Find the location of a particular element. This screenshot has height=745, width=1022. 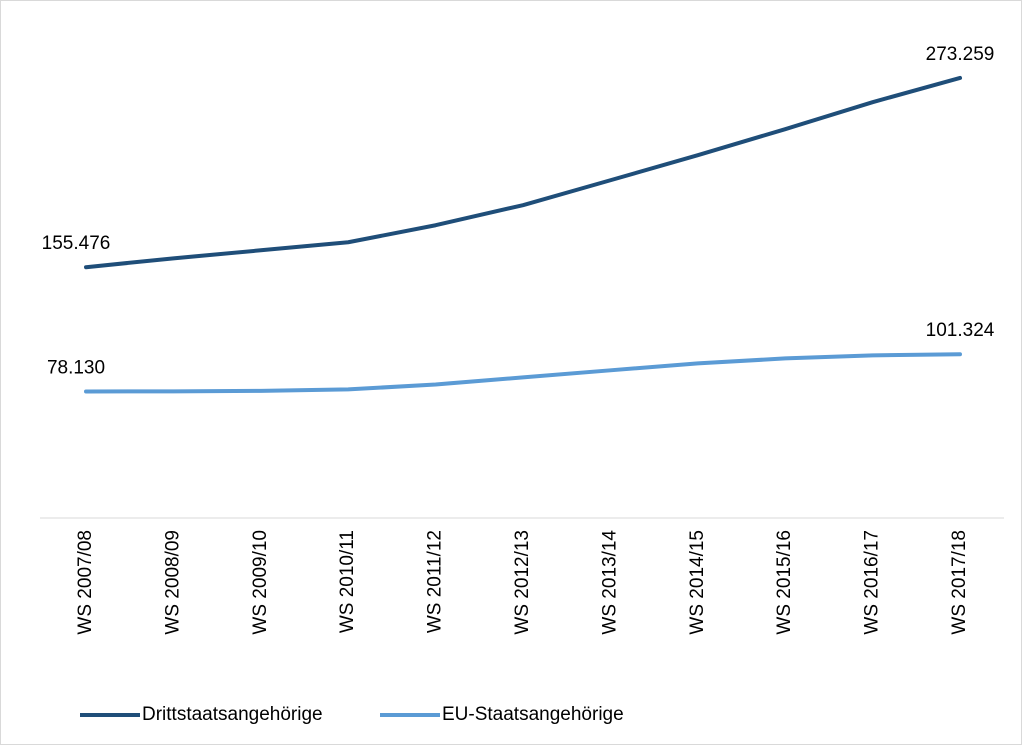

x-tick-label: WS 2013/14 is located at coordinates (609, 582).